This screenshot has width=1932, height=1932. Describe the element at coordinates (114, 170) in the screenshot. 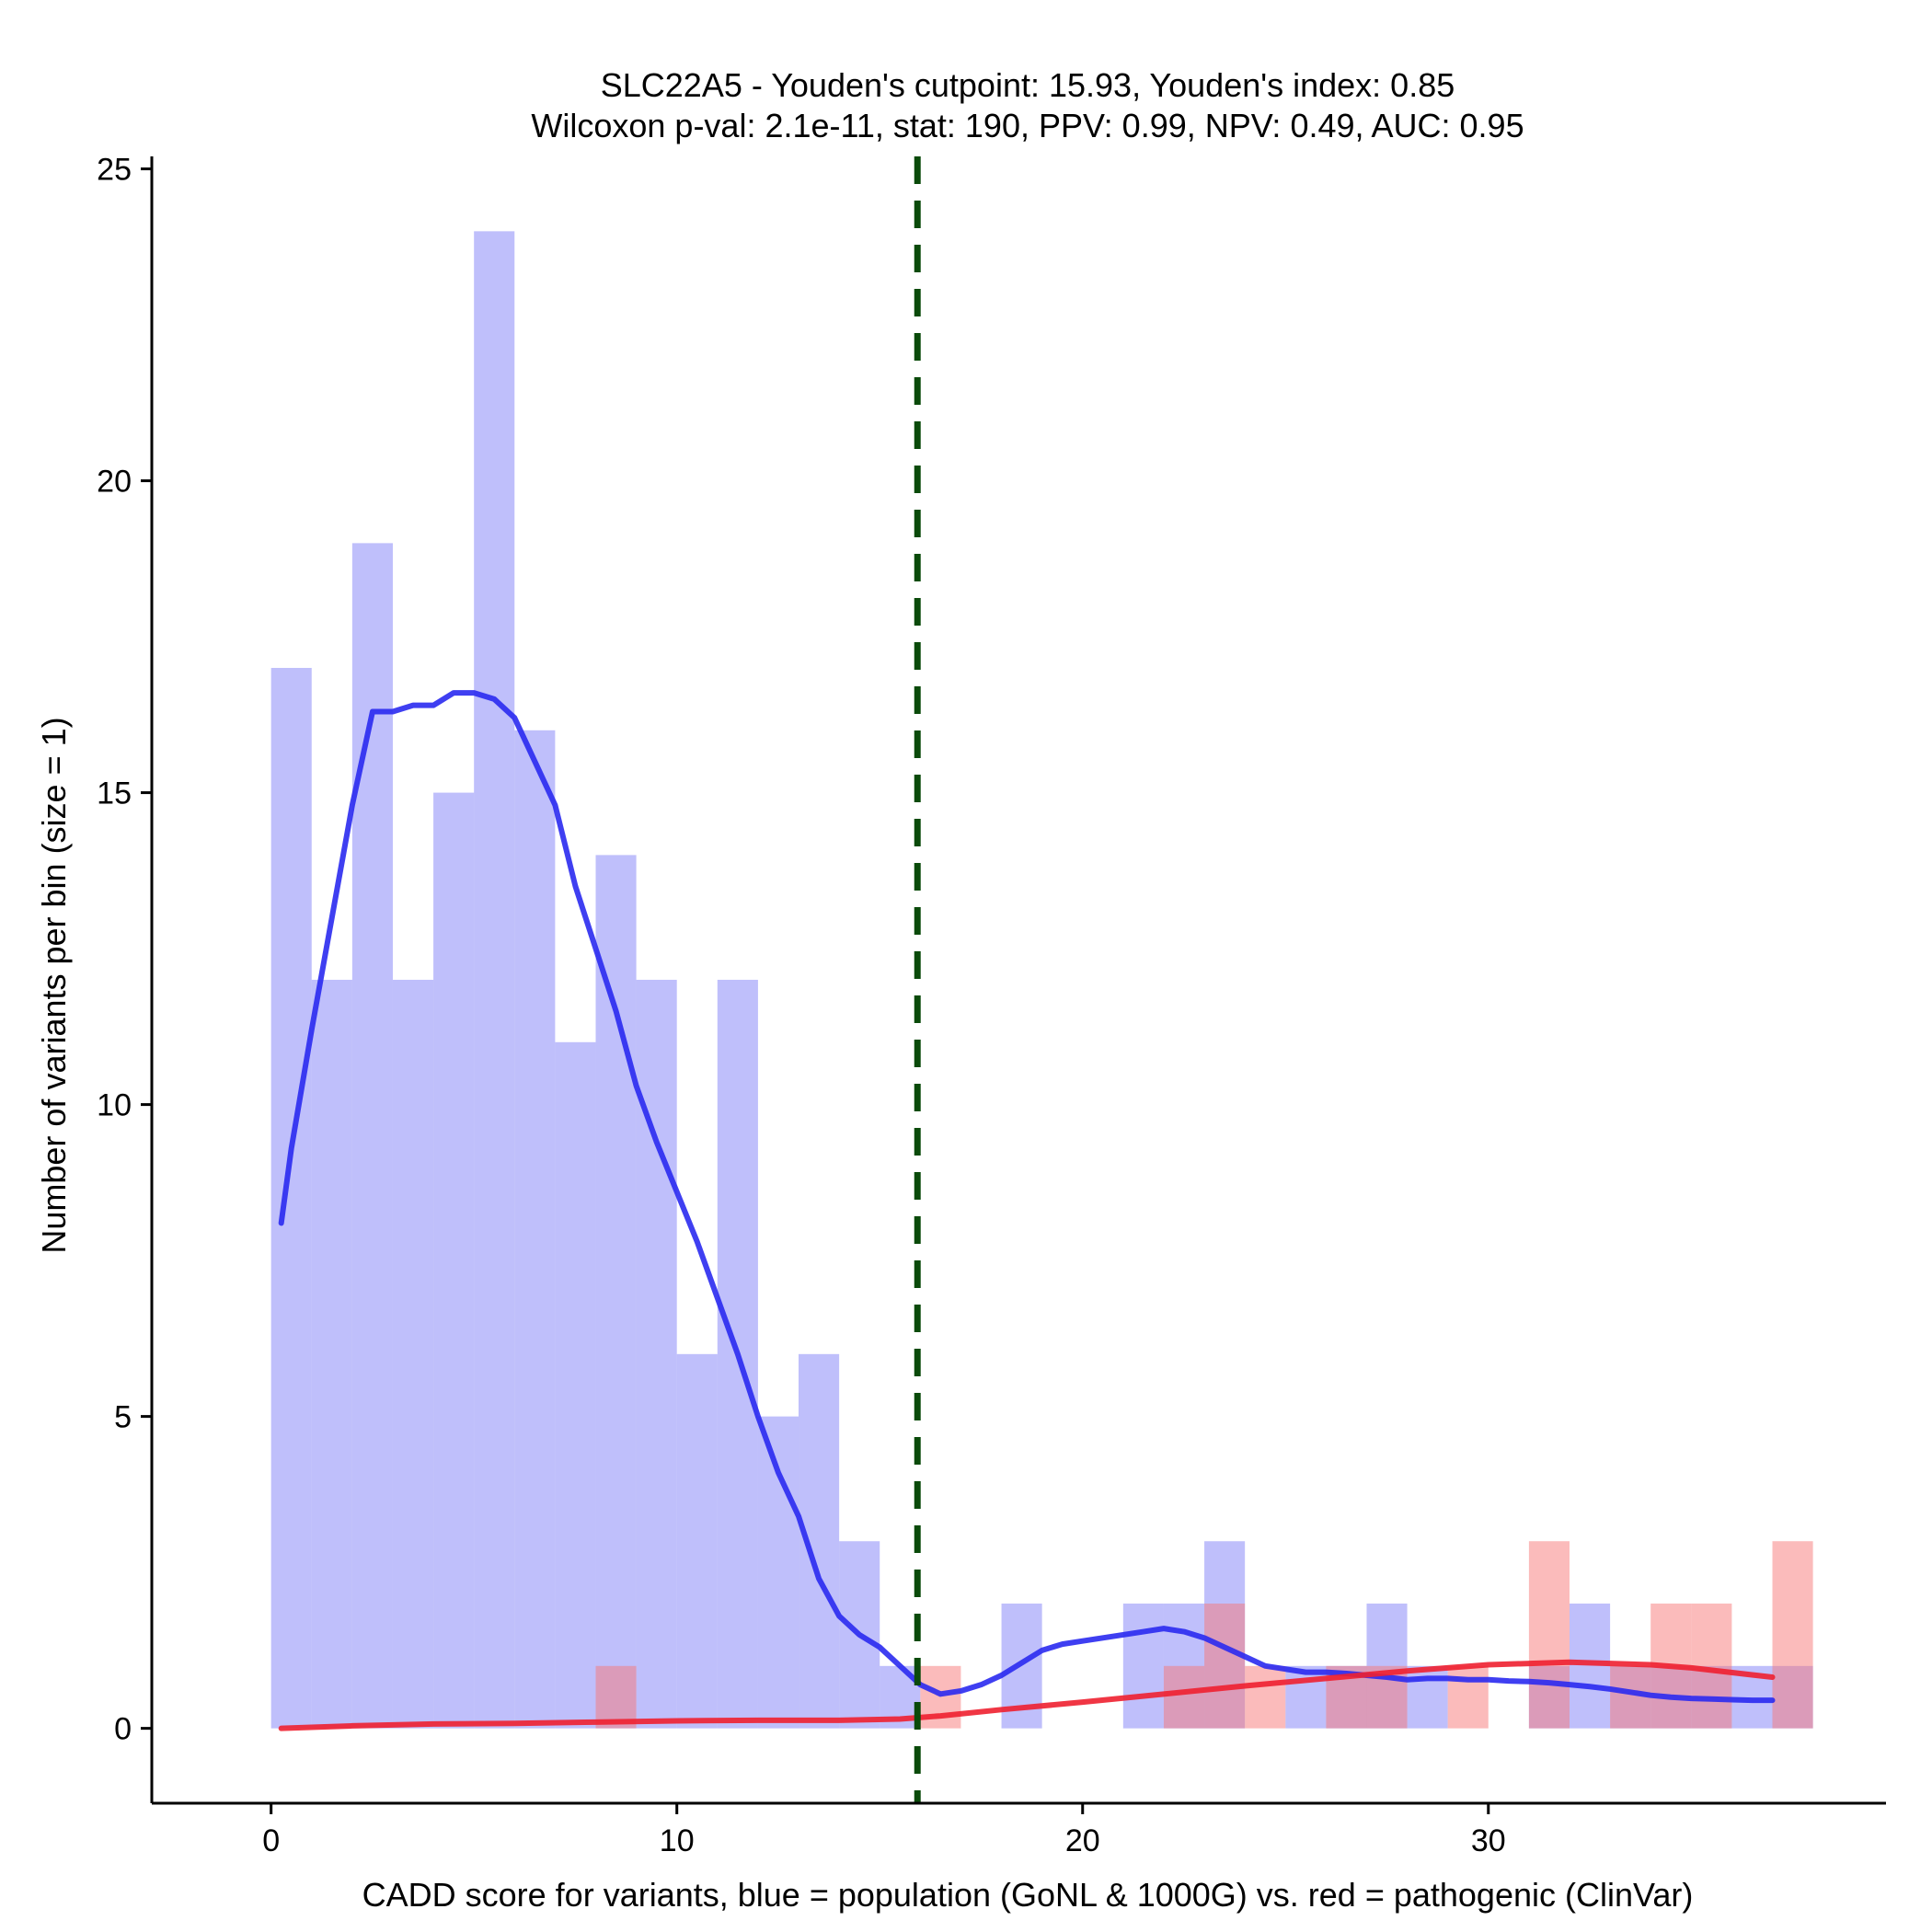

I see `y-tick-label-25: 25` at that location.